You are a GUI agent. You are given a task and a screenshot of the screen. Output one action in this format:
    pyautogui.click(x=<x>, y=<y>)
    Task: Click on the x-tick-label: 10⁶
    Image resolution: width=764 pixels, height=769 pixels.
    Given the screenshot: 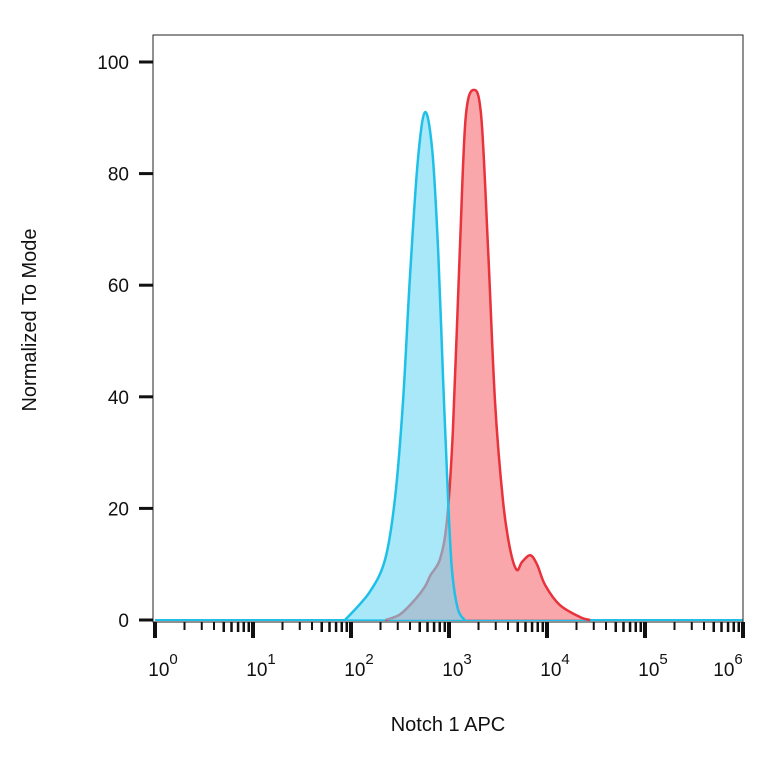 What is the action you would take?
    pyautogui.click(x=727, y=666)
    